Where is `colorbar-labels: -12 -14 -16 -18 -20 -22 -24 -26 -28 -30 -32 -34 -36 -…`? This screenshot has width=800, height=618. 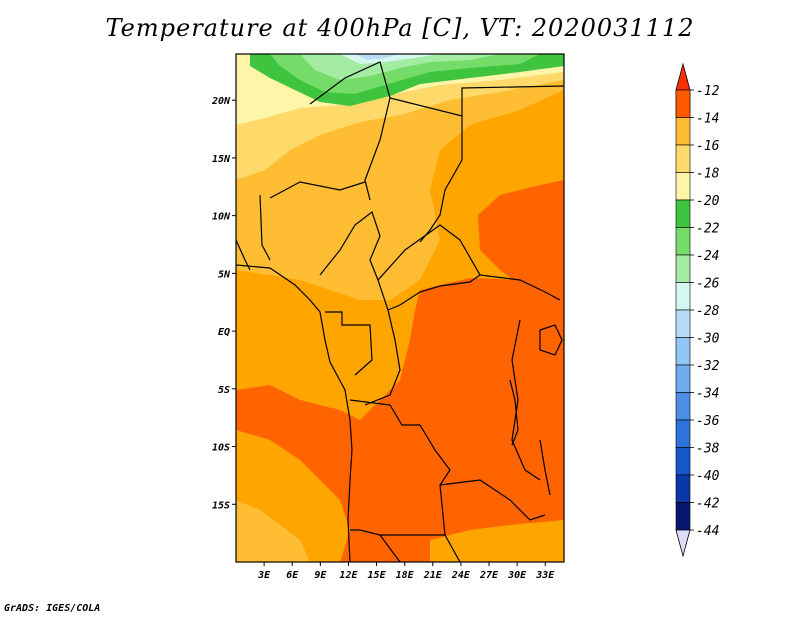 colorbar-labels: -12 -14 -16 -18 -20 -22 -24 -26 -28 -30 -32 -34 -36 -… is located at coordinates (705, 311).